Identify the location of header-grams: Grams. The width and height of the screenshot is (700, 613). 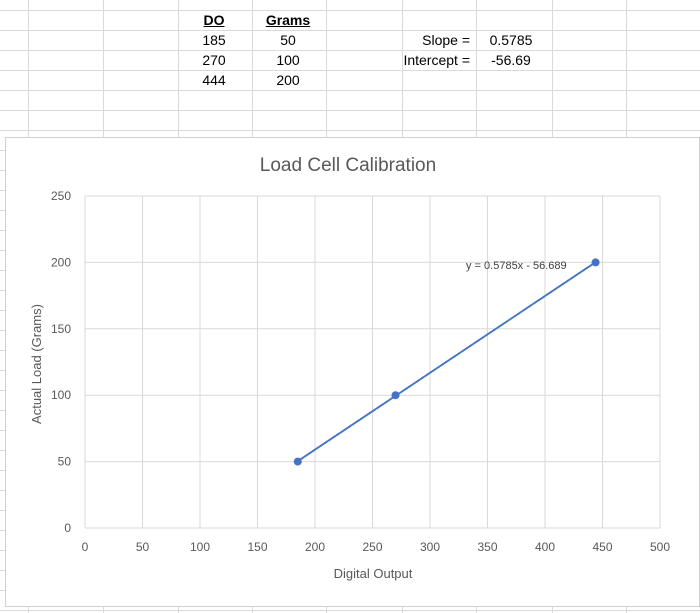
(288, 20).